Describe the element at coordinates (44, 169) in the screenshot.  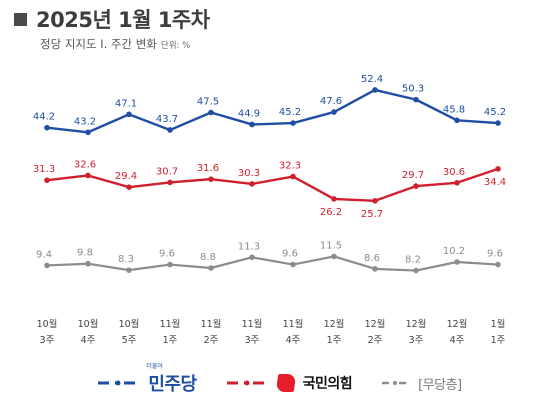
I see `data-label-1-0: 31.3` at that location.